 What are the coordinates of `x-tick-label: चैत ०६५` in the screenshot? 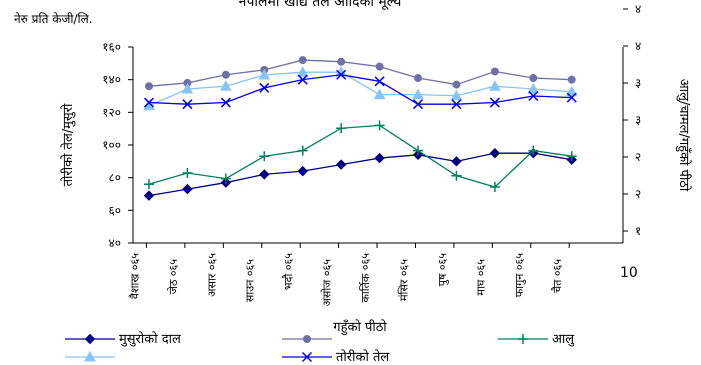 It's located at (557, 276).